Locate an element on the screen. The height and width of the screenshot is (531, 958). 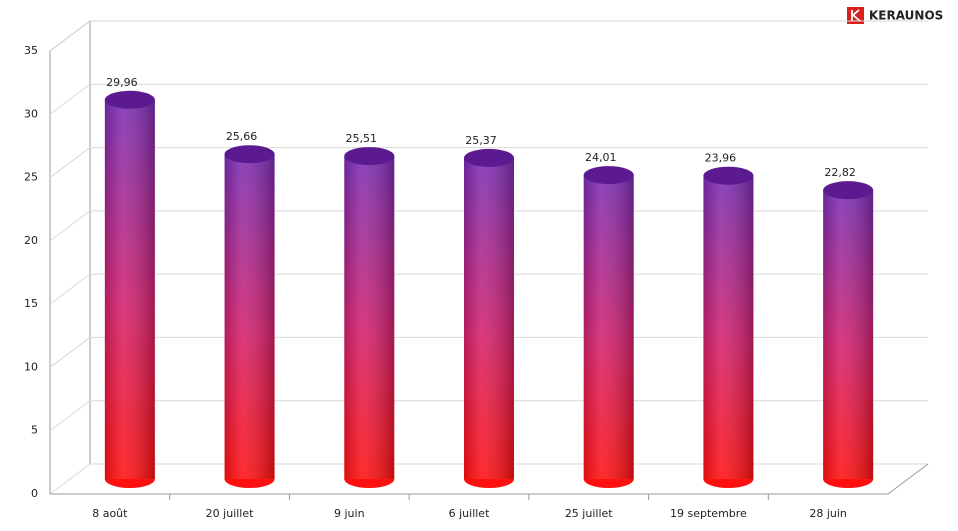
y-tick-label: 5 is located at coordinates (34, 430).